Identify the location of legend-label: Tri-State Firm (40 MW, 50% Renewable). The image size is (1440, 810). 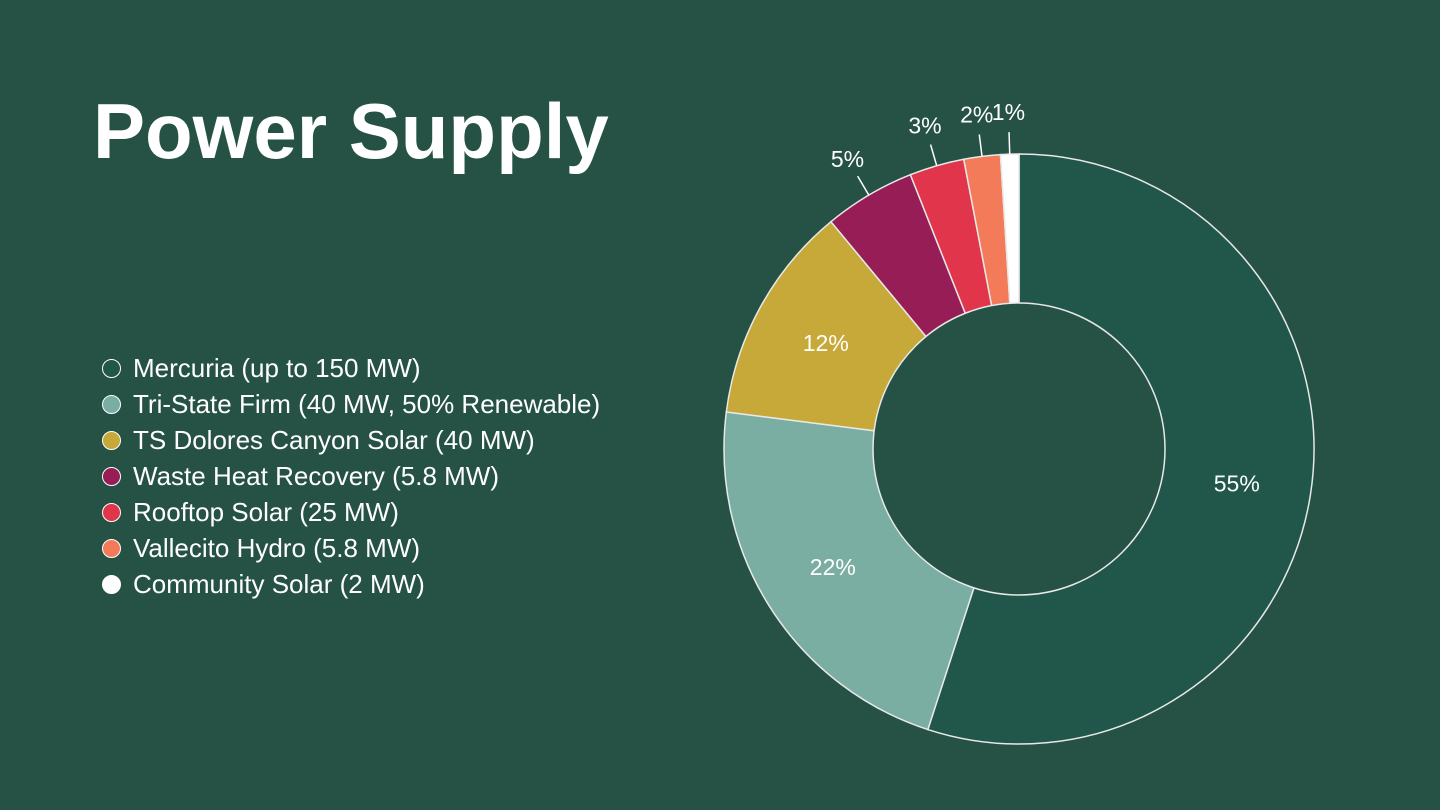
(367, 404).